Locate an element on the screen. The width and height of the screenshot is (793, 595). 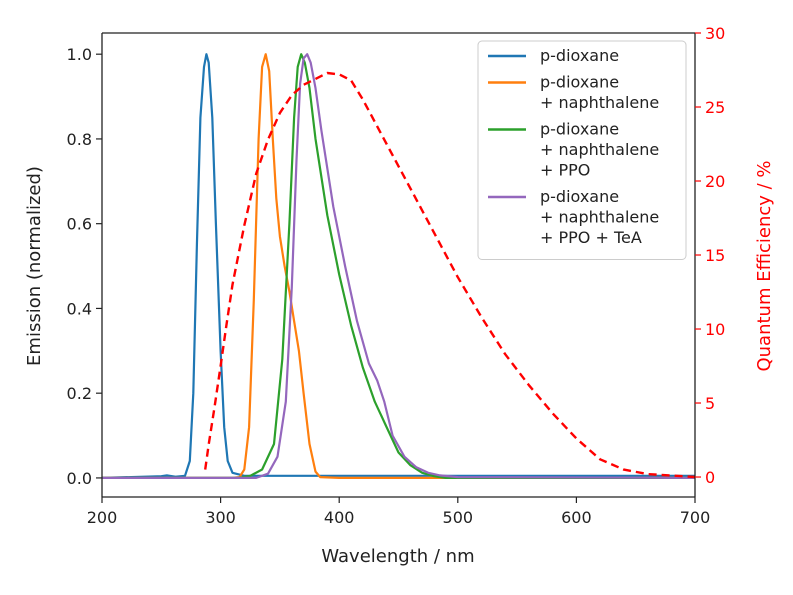
y-tick-label: 0.2 is located at coordinates (79, 393).